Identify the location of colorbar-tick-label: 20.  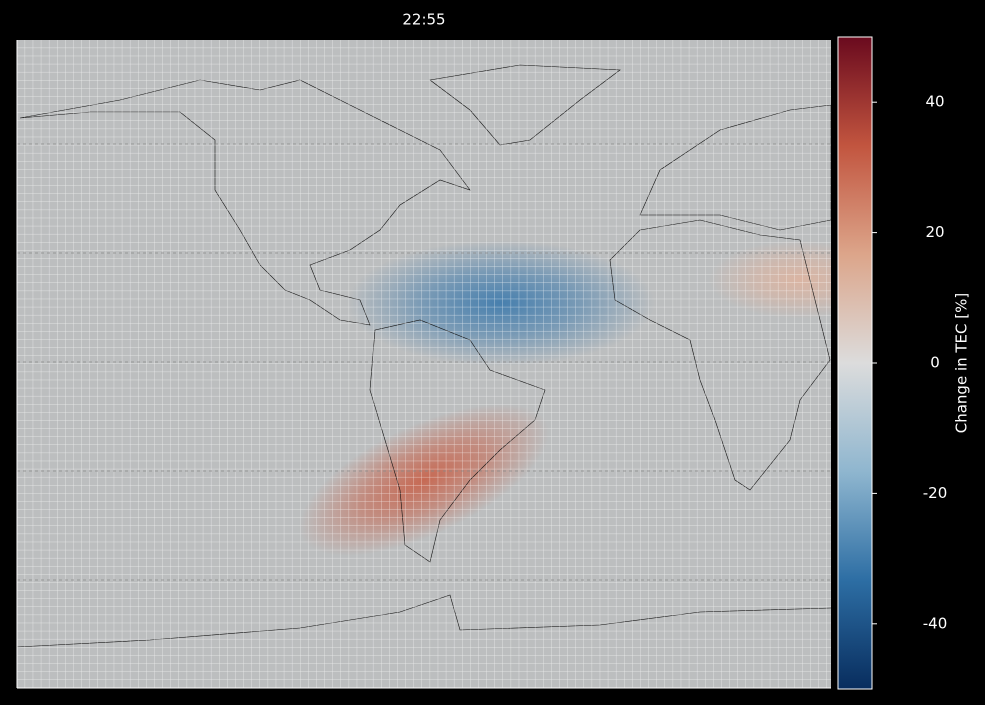
(934, 232).